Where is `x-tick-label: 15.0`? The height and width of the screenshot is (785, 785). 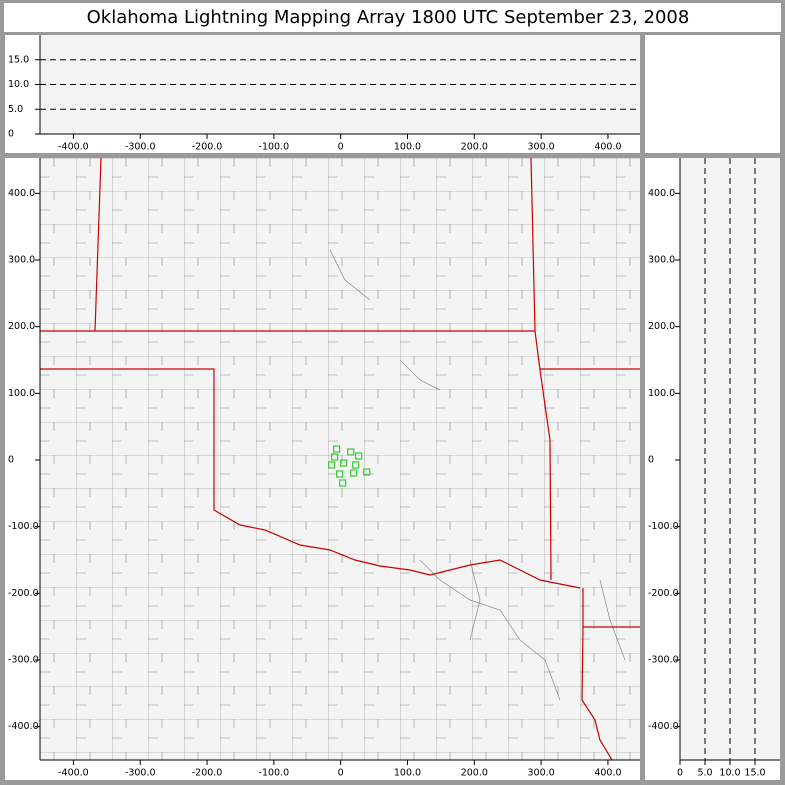 x-tick-label: 15.0 is located at coordinates (754, 773).